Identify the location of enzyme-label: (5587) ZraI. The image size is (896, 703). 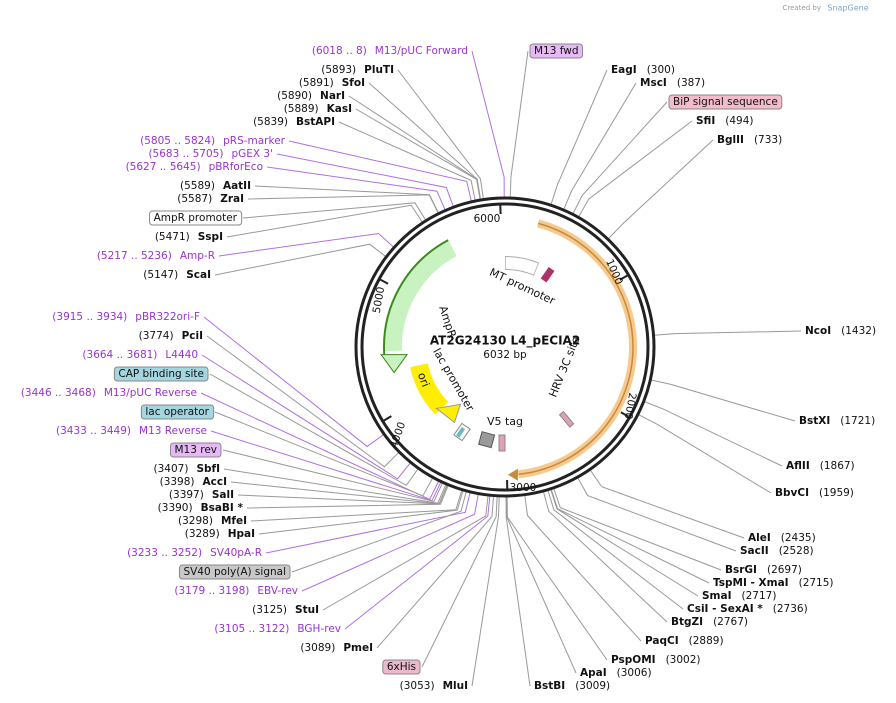
(210, 199).